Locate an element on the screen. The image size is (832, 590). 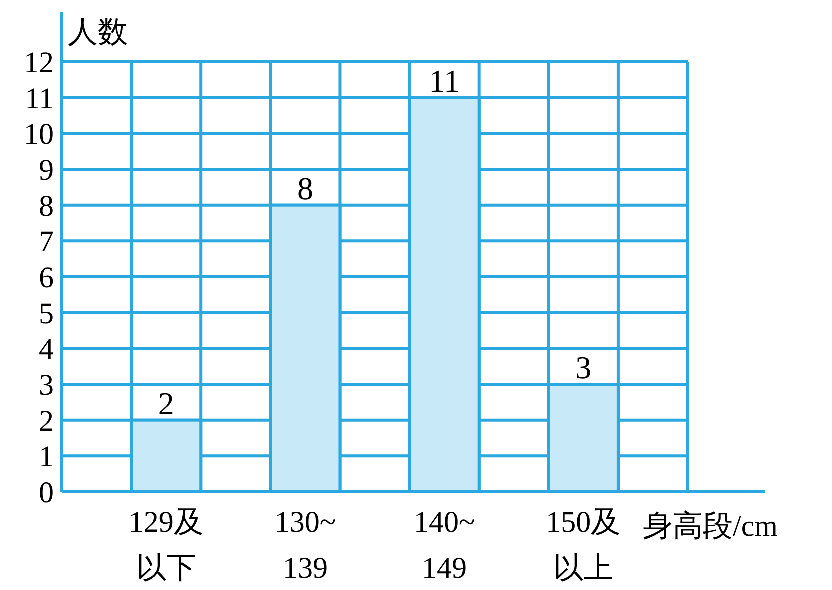
x-axis-title: 身高段/cm is located at coordinates (710, 526).